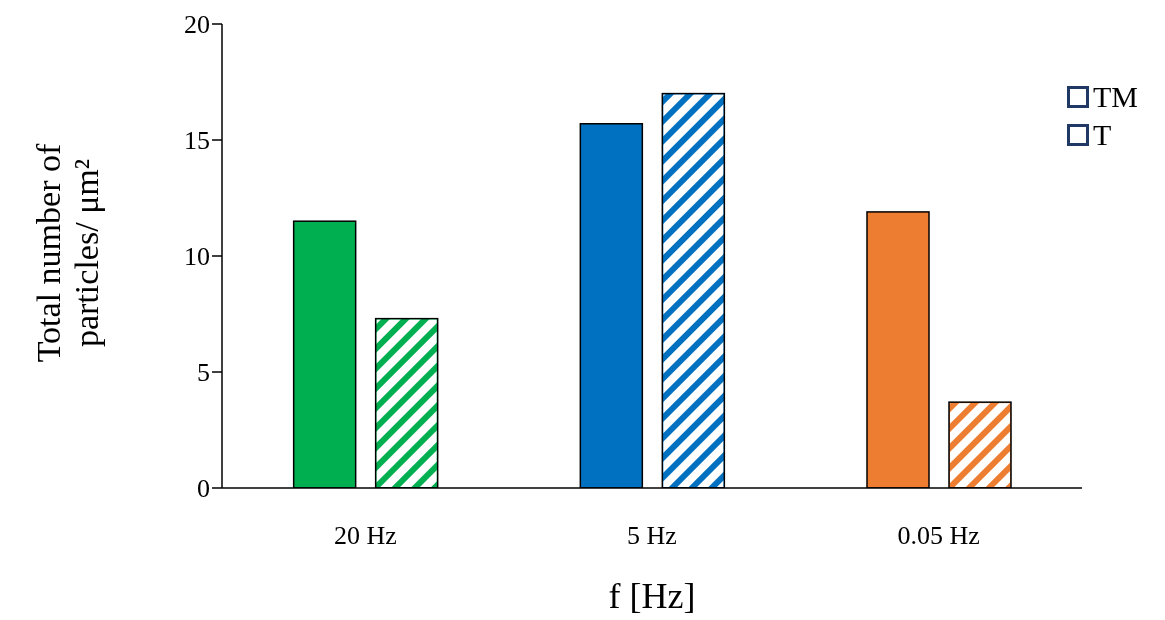  Describe the element at coordinates (197, 25) in the screenshot. I see `y-tick-label: 20` at that location.